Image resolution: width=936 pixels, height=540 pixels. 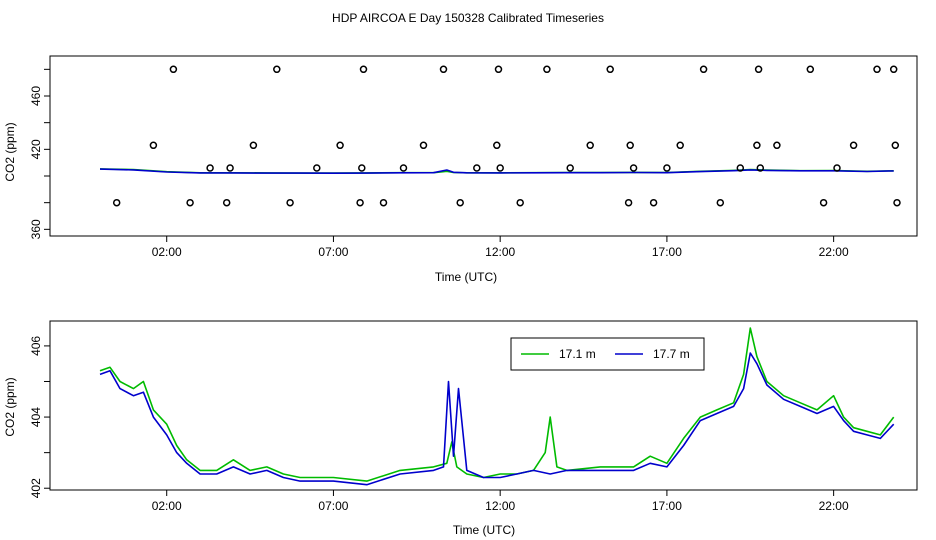 What do you see at coordinates (10, 151) in the screenshot?
I see `top-y-axis-label: CO2 (ppm)` at bounding box center [10, 151].